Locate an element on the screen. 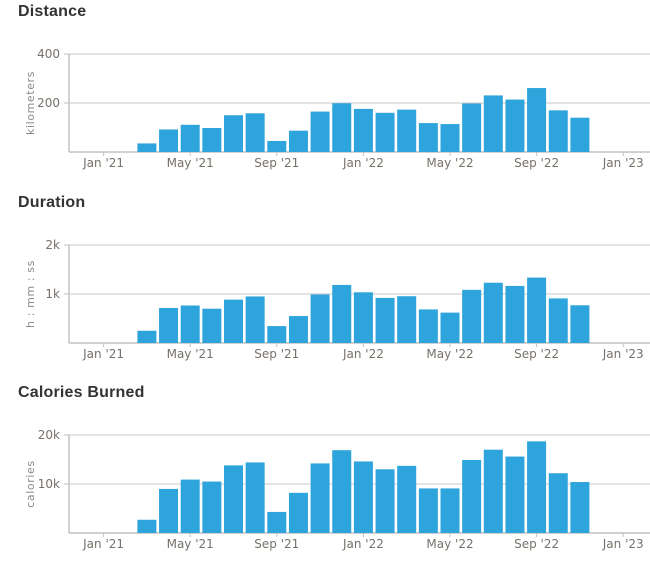 The height and width of the screenshot is (577, 650). duration-chart-title: Duration is located at coordinates (52, 202).